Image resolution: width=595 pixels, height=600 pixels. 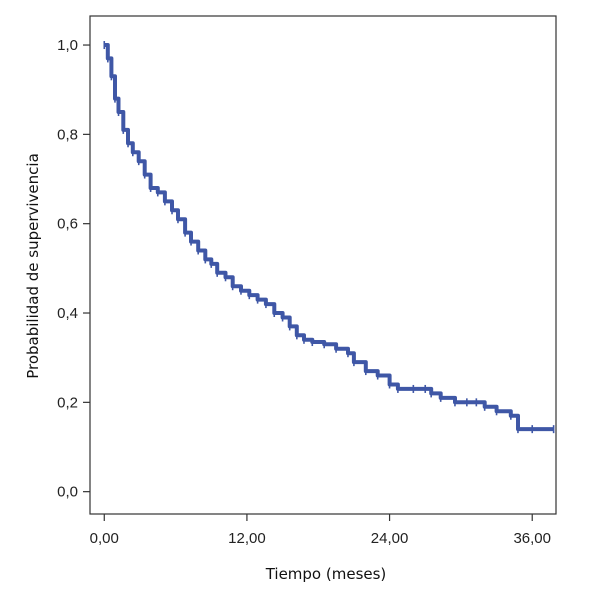 What do you see at coordinates (247, 538) in the screenshot?
I see `x-tick-label: 12,00` at bounding box center [247, 538].